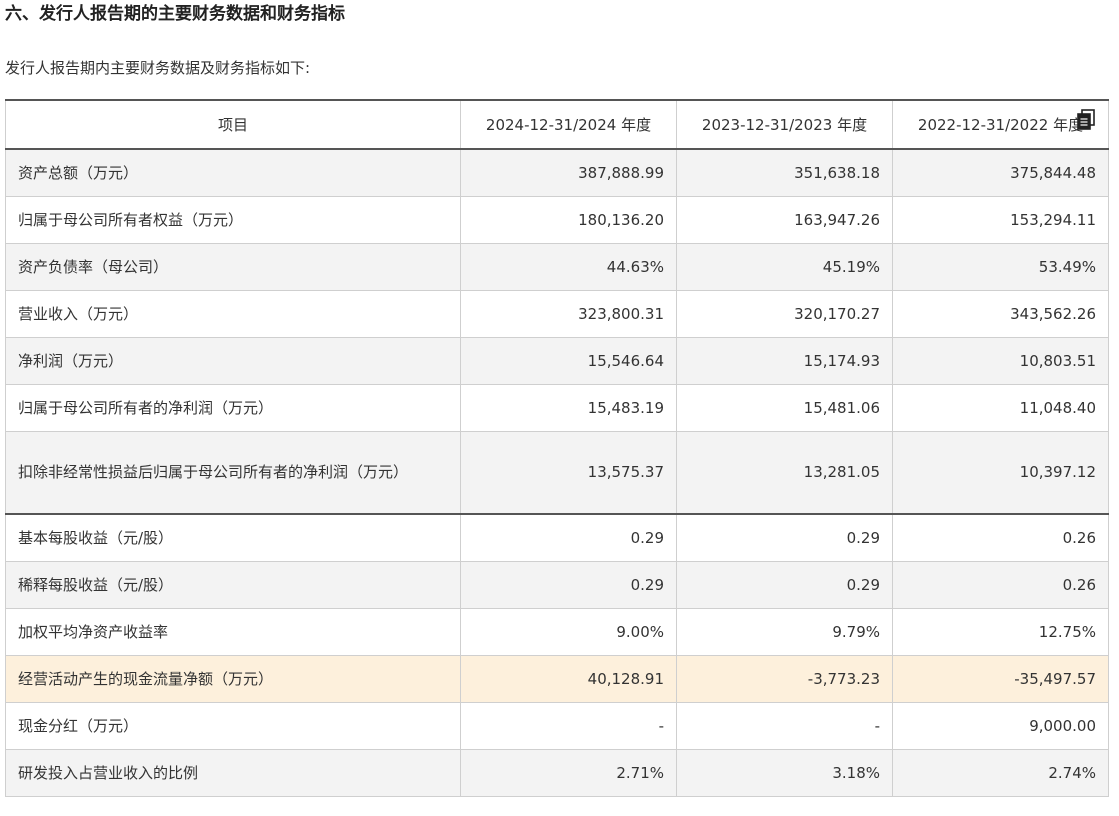 The image size is (1119, 816). What do you see at coordinates (568, 725) in the screenshot?
I see `cell-2024: -` at bounding box center [568, 725].